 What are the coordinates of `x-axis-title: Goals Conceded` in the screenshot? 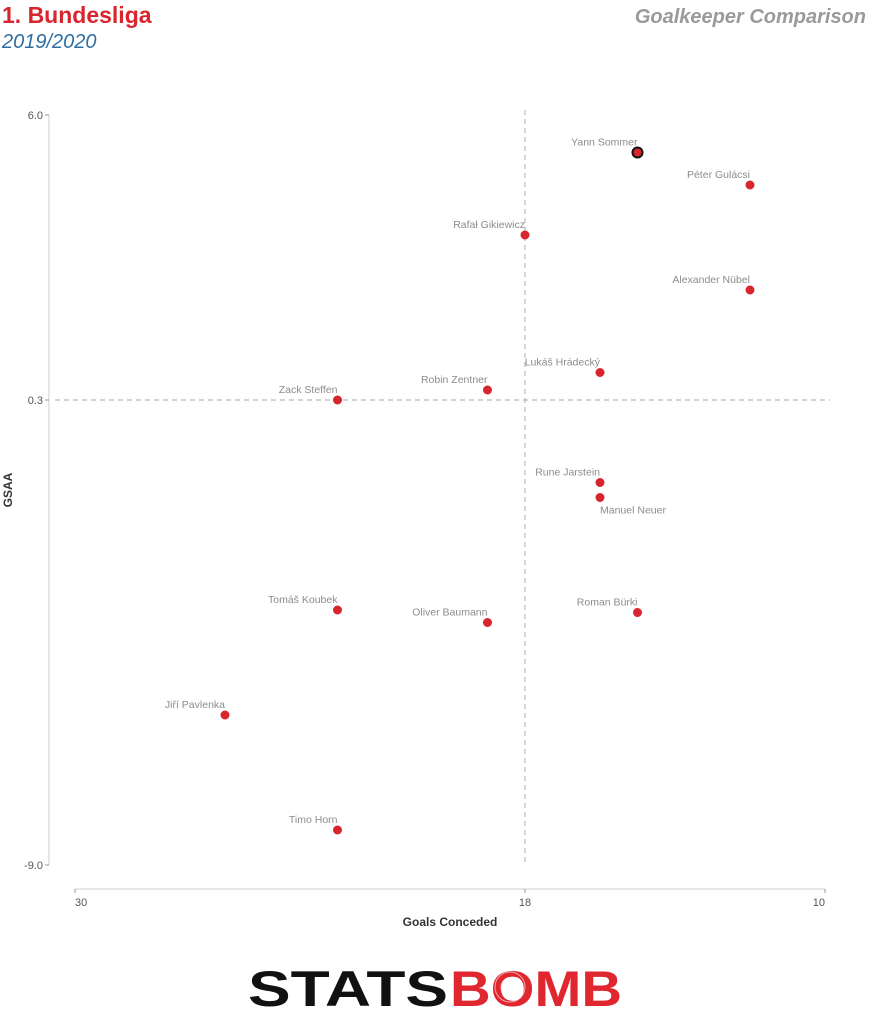 It's located at (450, 922).